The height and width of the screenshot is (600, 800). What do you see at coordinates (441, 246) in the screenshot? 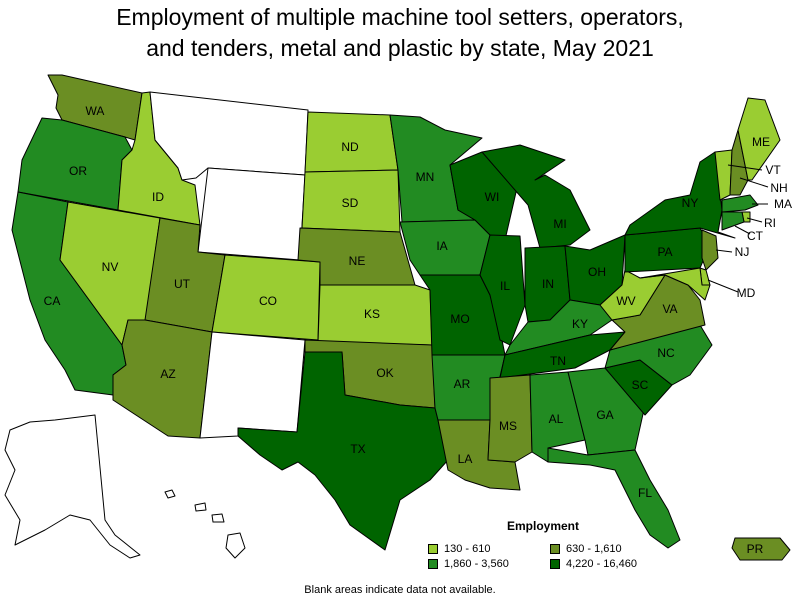
I see `label-IA: IA` at bounding box center [441, 246].